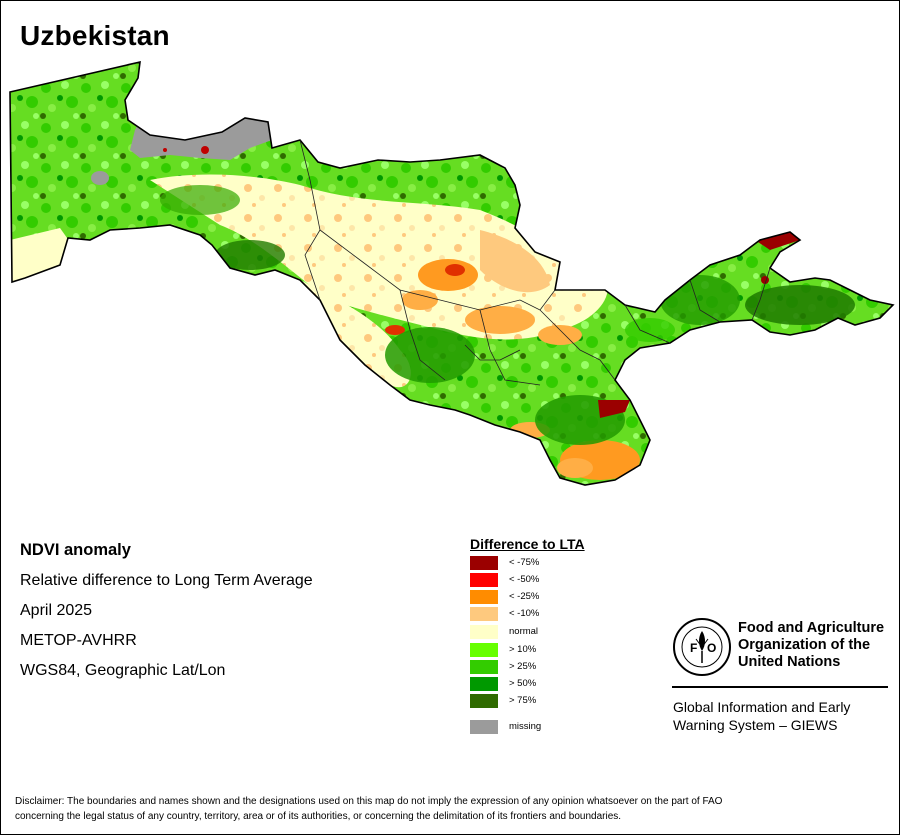  What do you see at coordinates (527, 544) in the screenshot?
I see `legend-title: Difference to LTA` at bounding box center [527, 544].